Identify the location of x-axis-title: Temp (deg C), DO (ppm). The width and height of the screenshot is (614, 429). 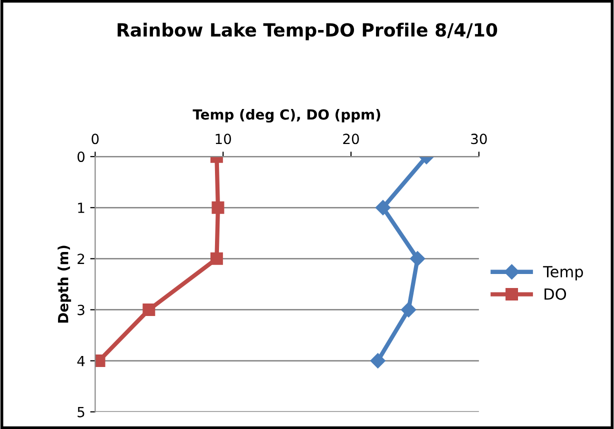
(286, 115).